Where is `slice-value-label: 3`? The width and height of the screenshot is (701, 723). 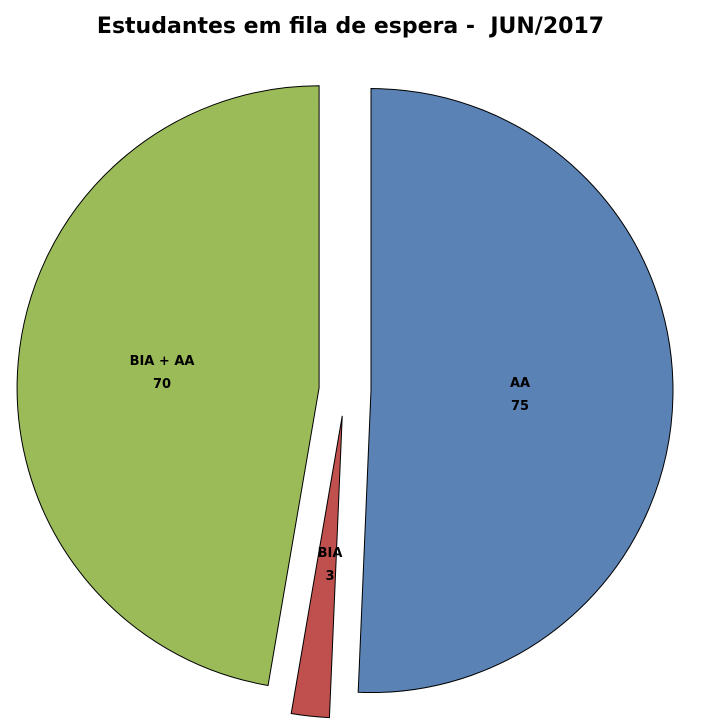 slice-value-label: 3 is located at coordinates (329, 576).